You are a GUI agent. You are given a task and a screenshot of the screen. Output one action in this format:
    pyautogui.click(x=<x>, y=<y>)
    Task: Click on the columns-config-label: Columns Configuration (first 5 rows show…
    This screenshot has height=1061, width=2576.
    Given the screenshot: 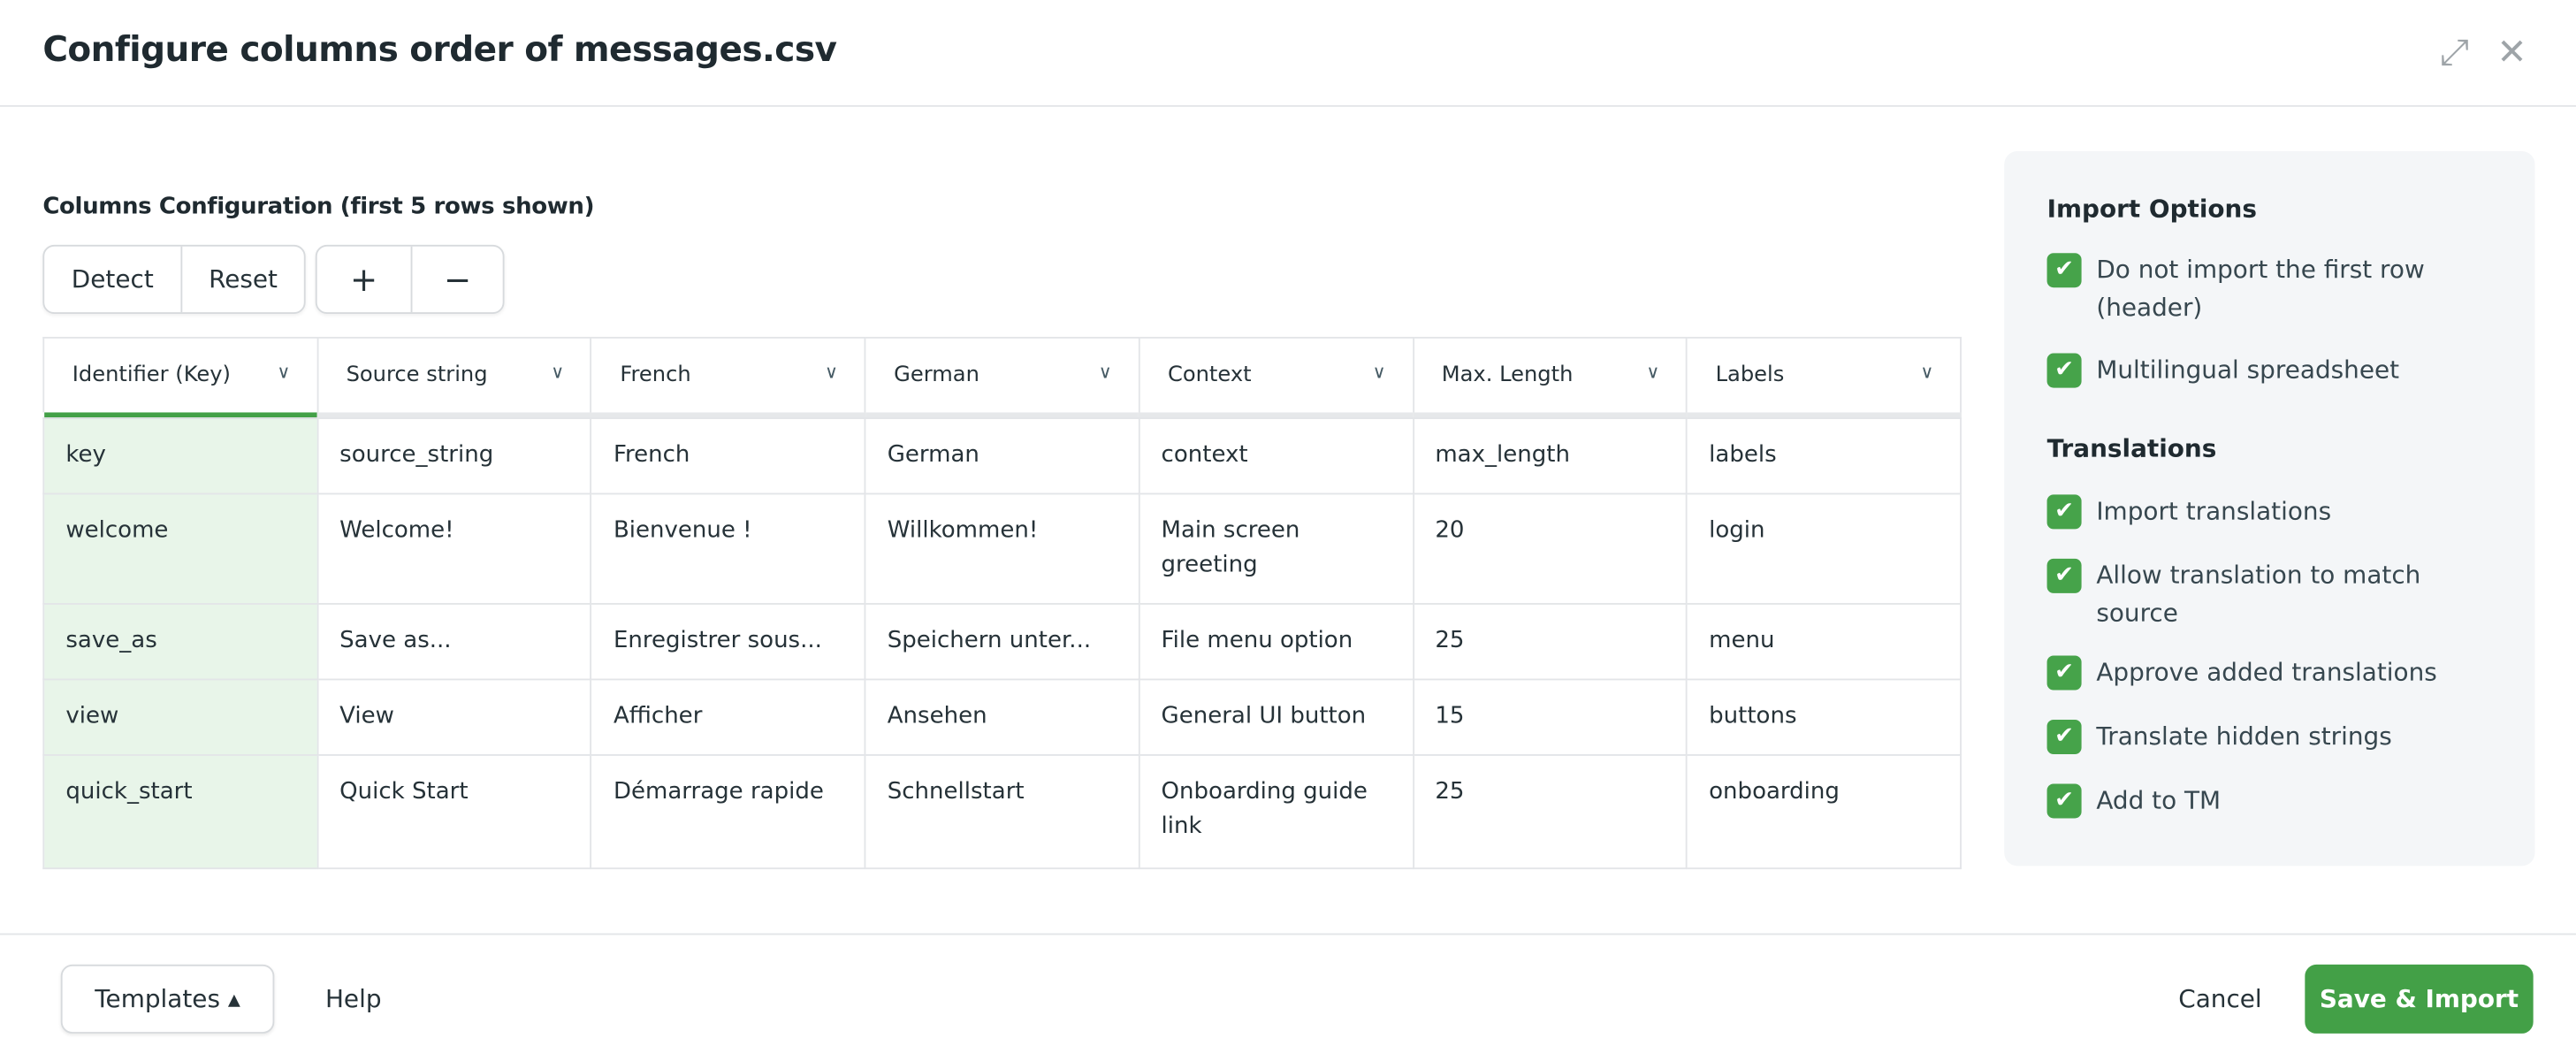 What is the action you would take?
    pyautogui.click(x=318, y=207)
    